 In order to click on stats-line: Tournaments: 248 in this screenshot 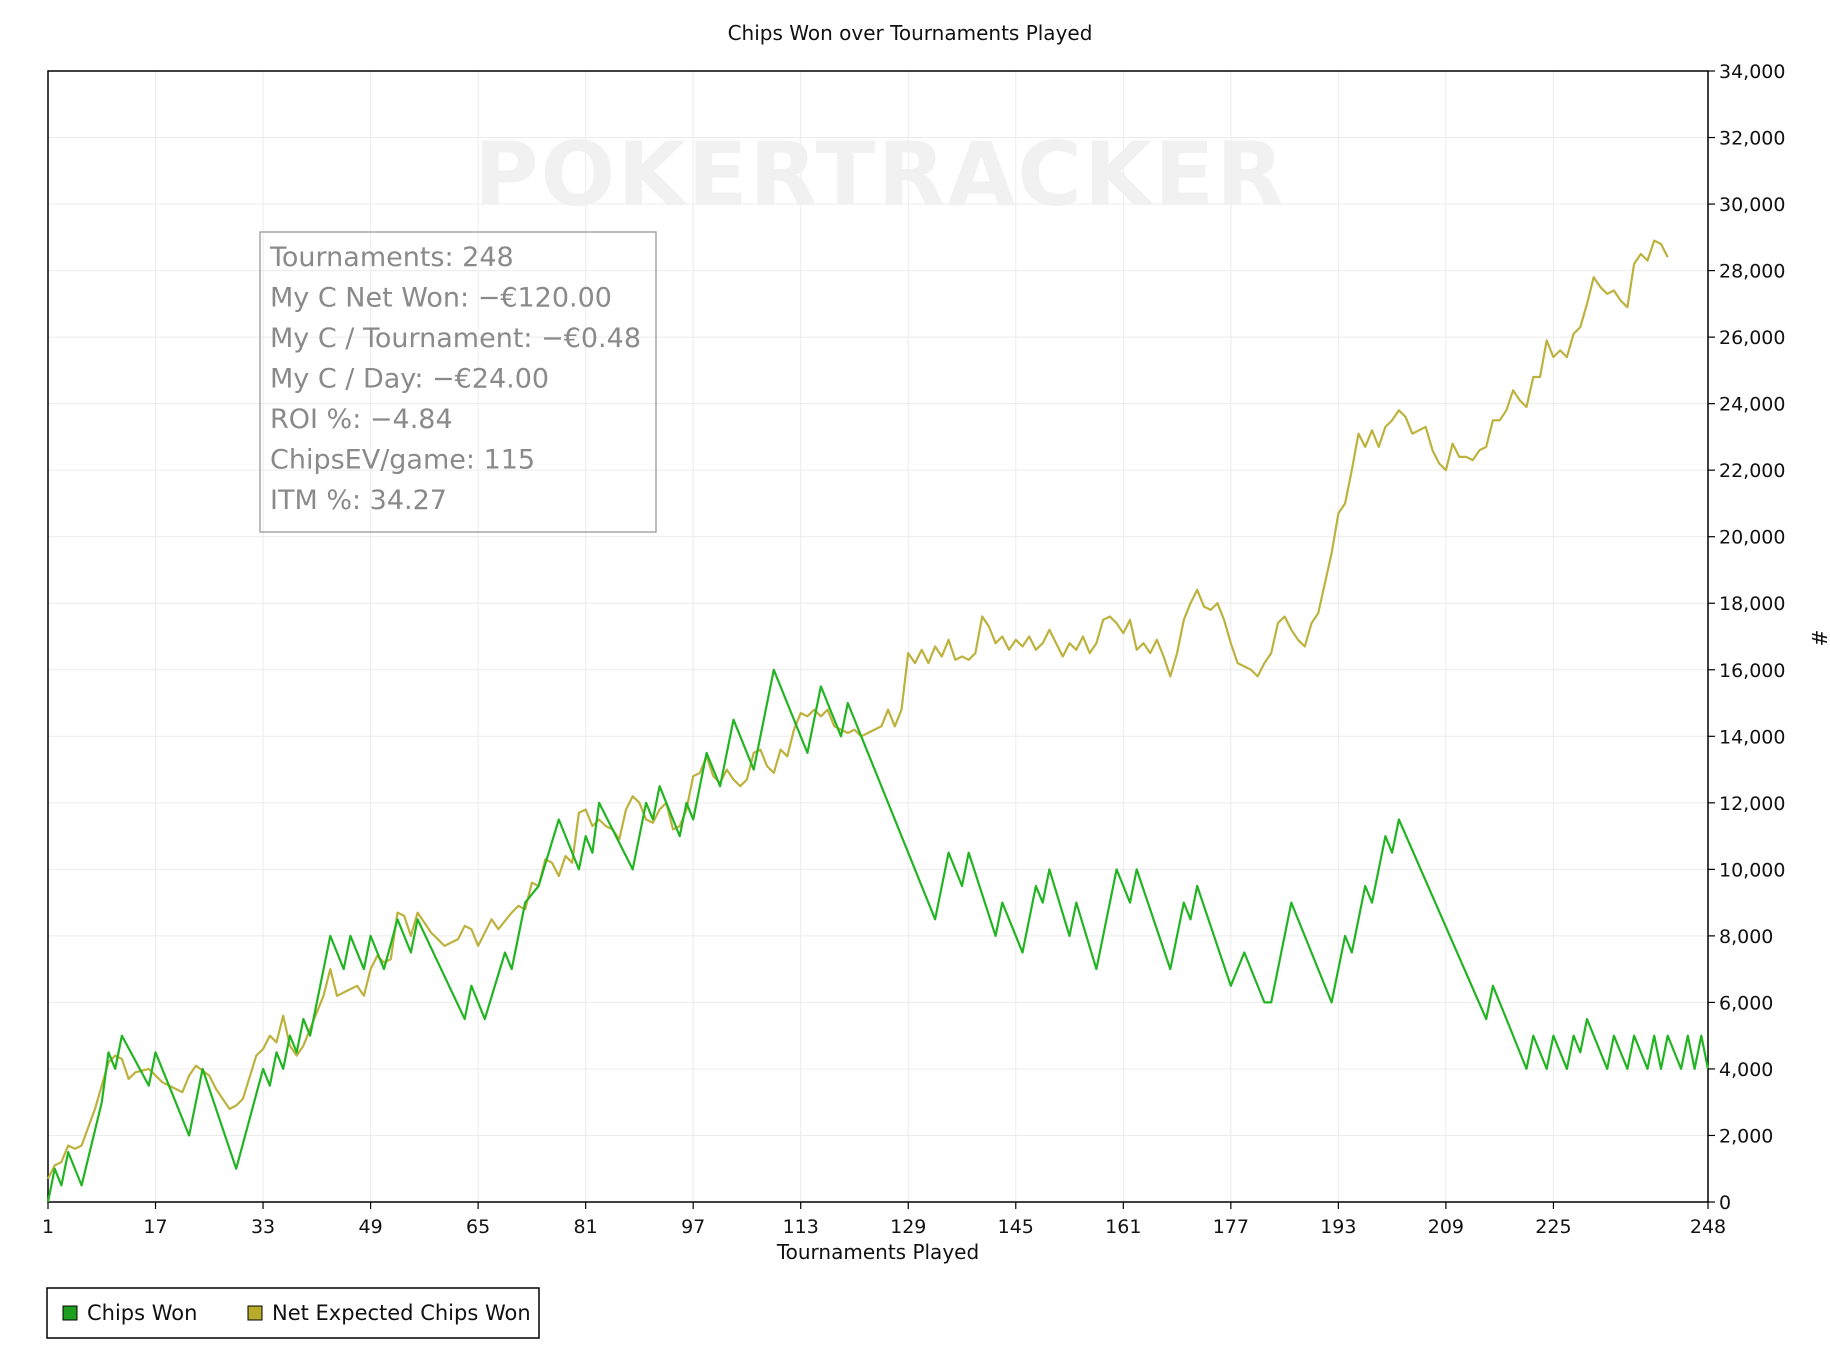, I will do `click(391, 257)`.